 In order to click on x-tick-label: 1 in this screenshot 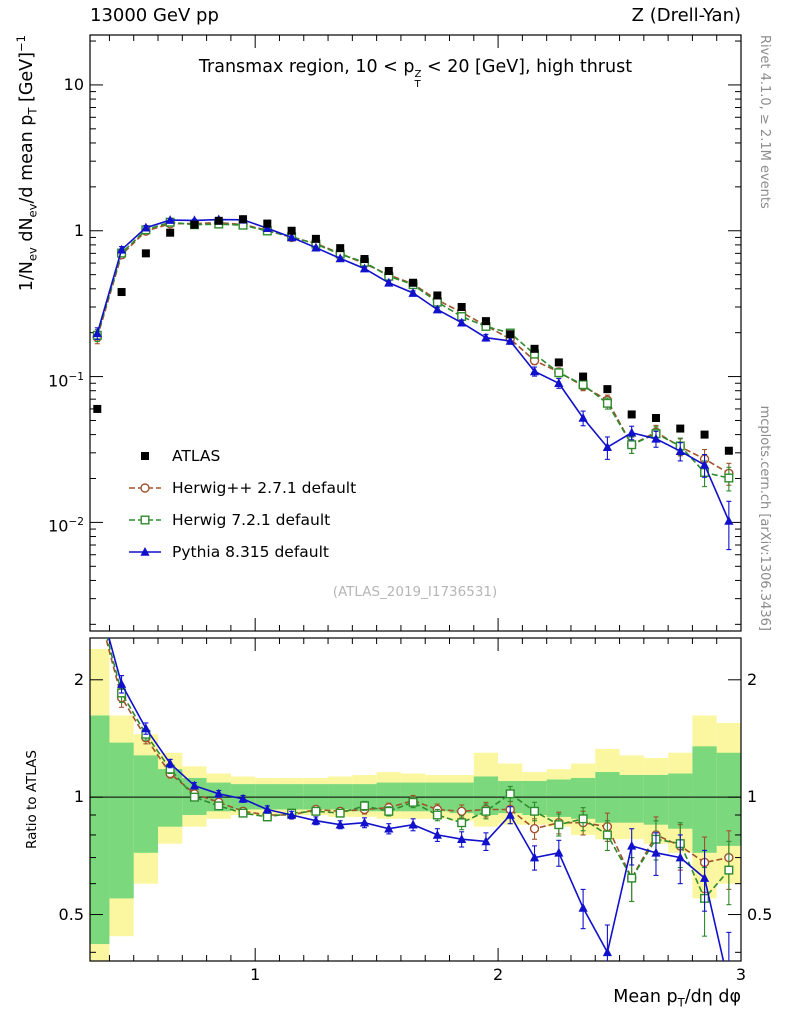, I will do `click(255, 974)`.